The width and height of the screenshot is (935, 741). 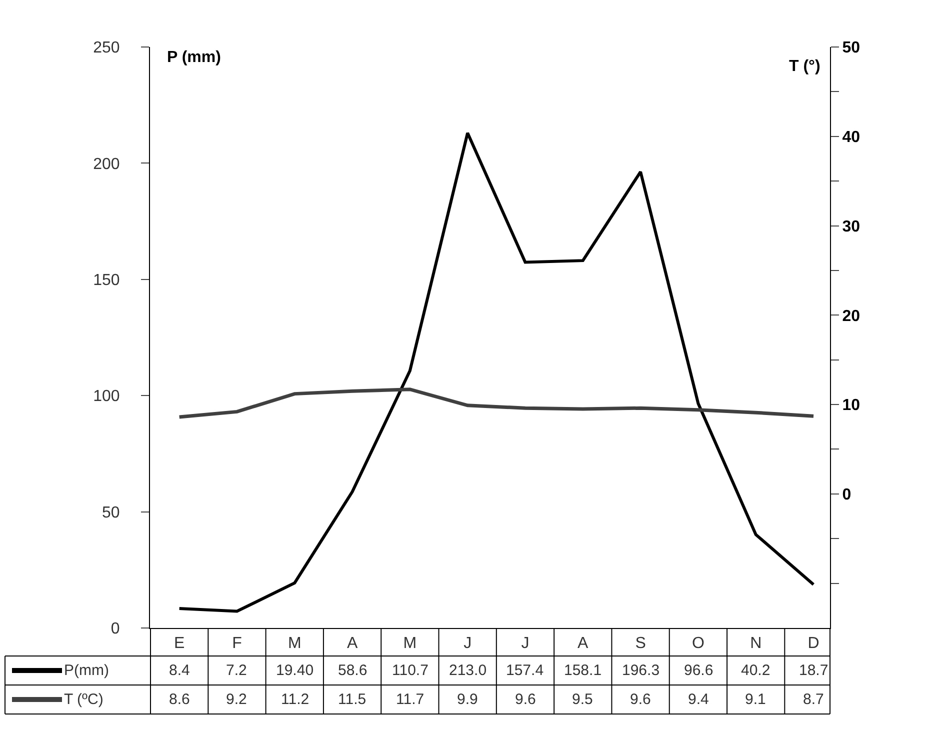 I want to click on data-label: 19.40, so click(x=295, y=670).